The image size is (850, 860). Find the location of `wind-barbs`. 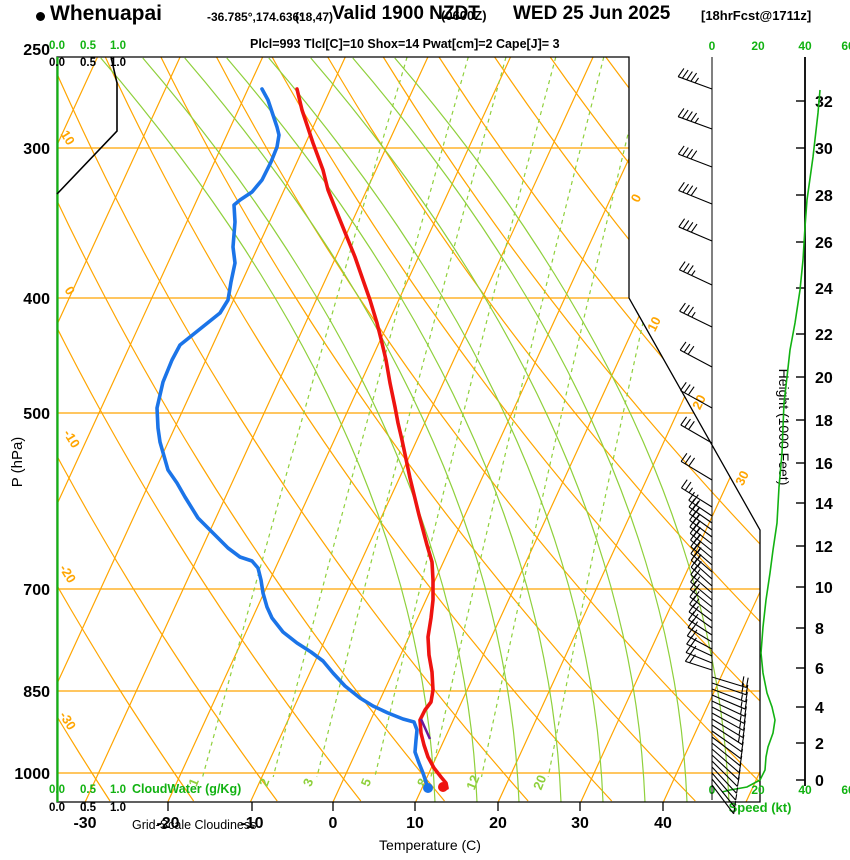

wind-barbs is located at coordinates (713, 436).